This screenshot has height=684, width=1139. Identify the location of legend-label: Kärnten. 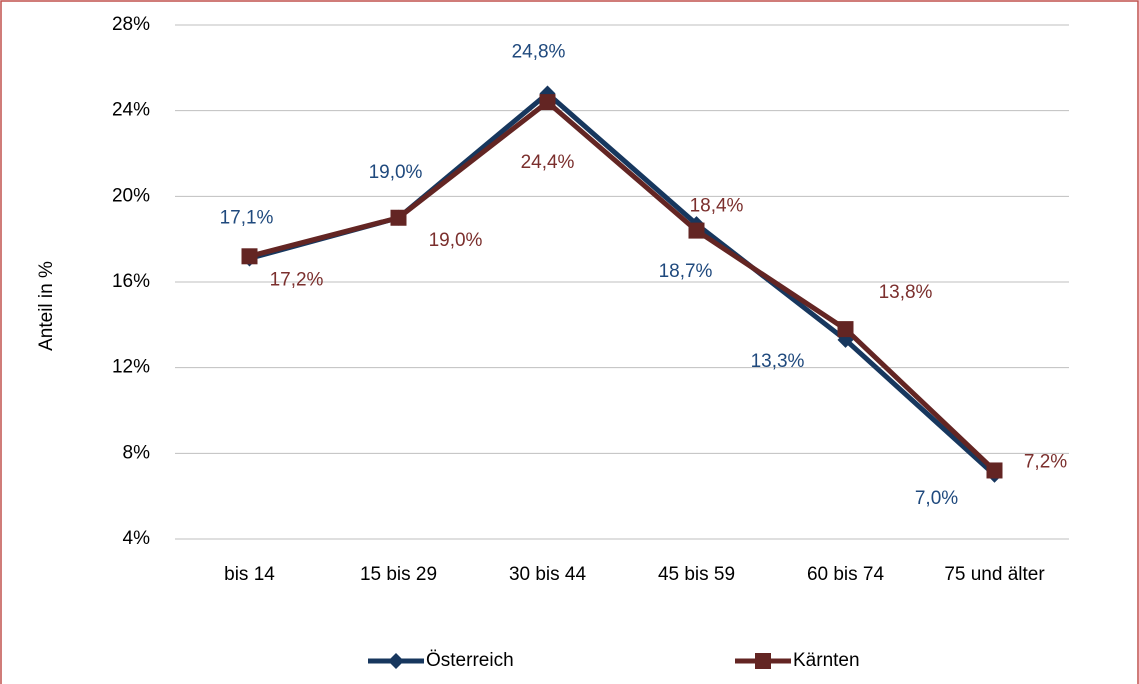
(826, 660).